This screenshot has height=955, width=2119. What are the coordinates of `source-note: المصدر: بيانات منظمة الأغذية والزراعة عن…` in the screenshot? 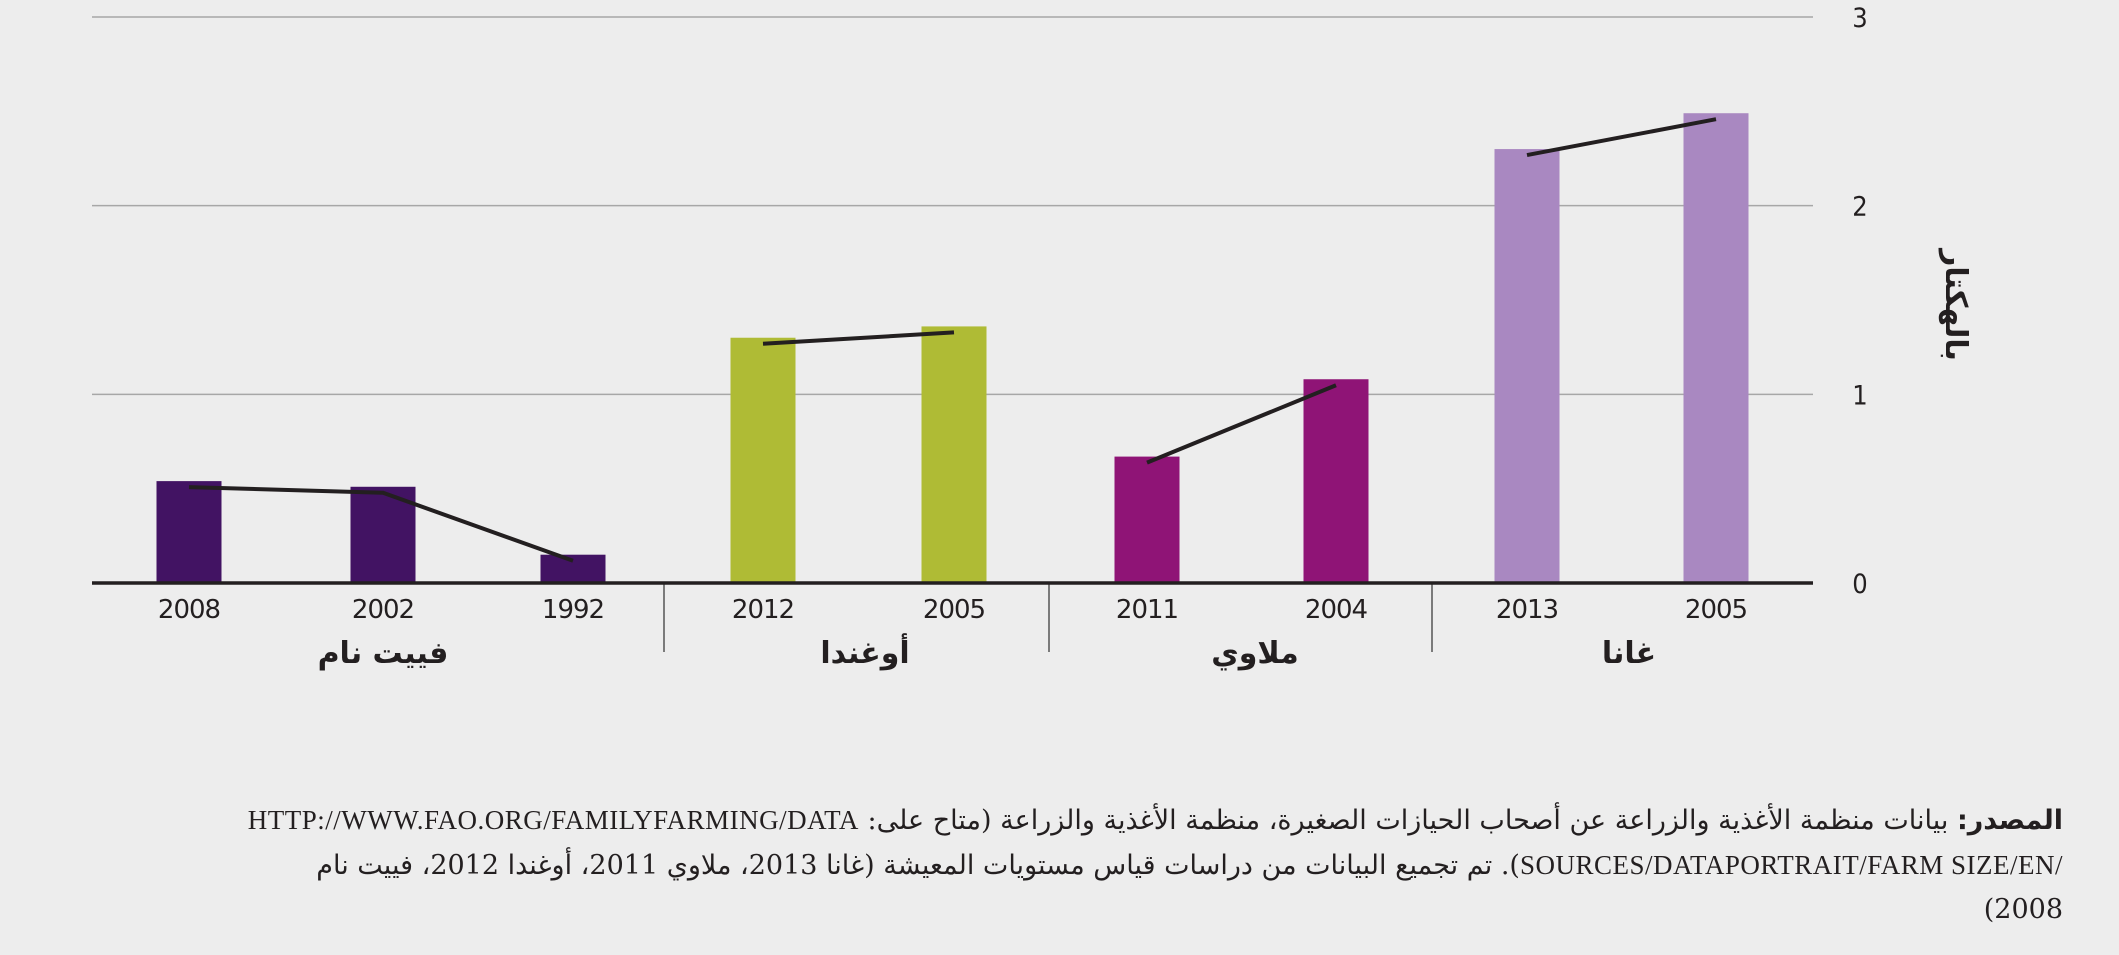 It's located at (1153, 865).